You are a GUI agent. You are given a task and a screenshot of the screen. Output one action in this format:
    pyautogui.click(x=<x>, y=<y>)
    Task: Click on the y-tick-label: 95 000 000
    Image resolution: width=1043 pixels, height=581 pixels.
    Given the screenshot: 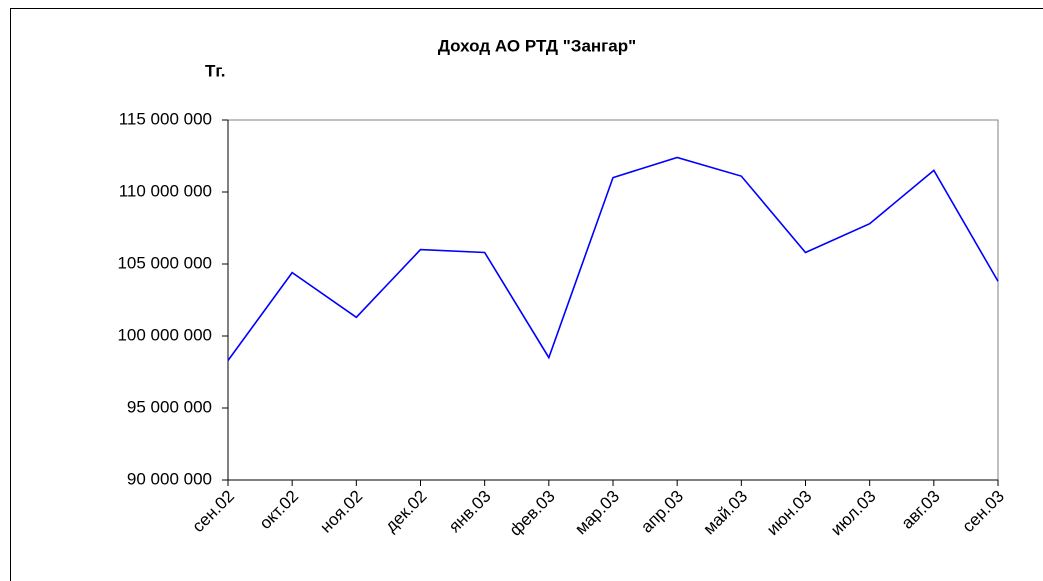 What is the action you would take?
    pyautogui.click(x=169, y=406)
    